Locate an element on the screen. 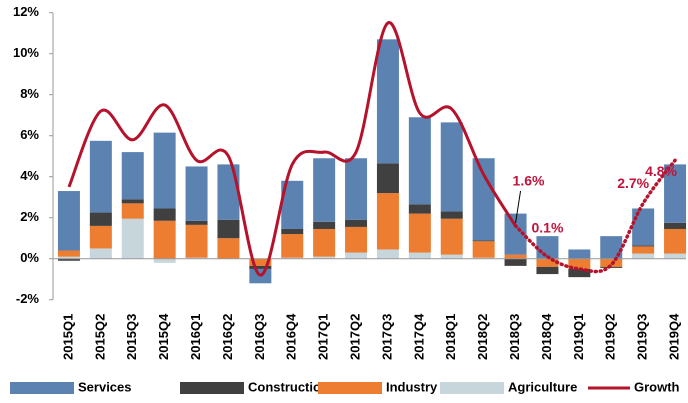  x-tick-label: 2019Q3 is located at coordinates (642, 337).